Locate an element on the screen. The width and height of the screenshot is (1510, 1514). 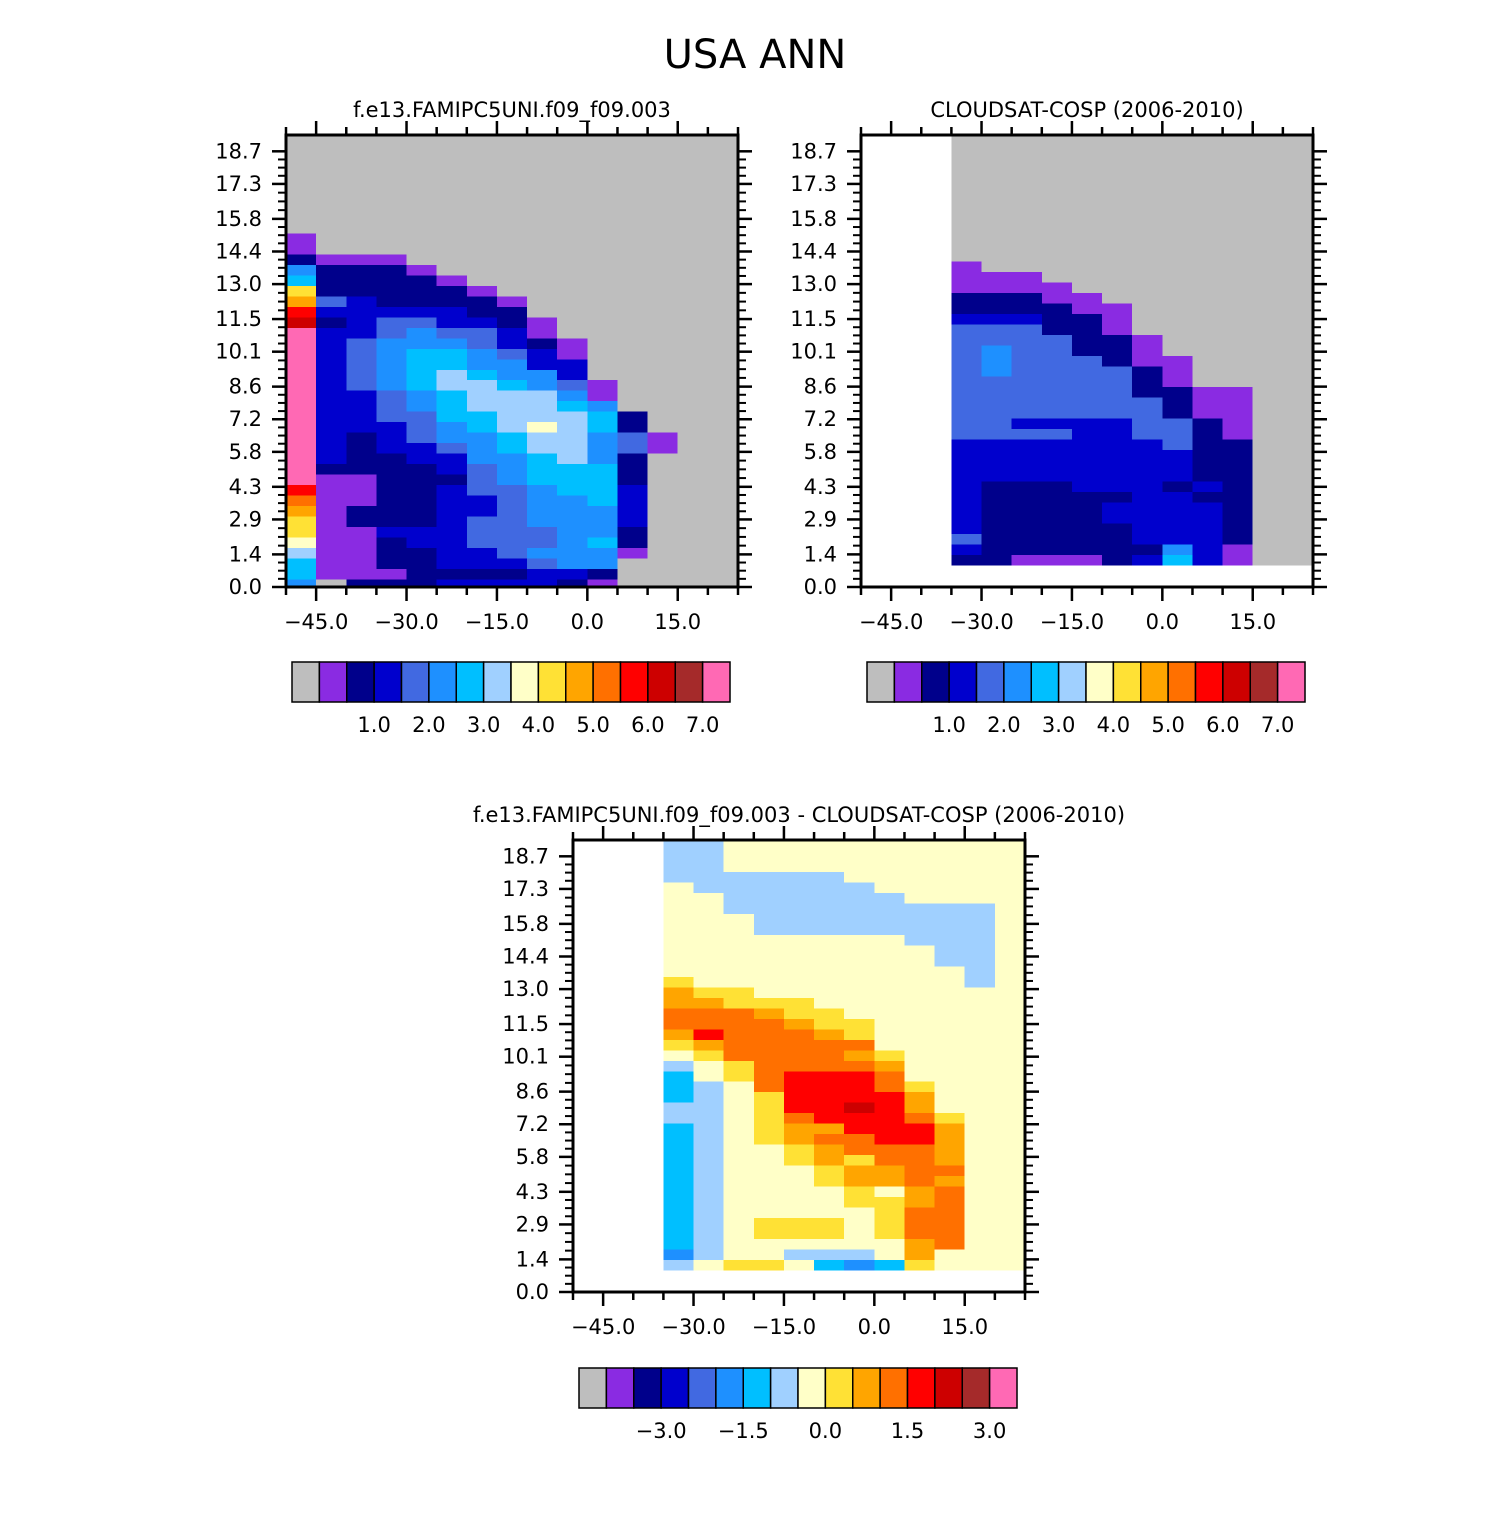
colorbar-label: 1.0 is located at coordinates (373, 725).